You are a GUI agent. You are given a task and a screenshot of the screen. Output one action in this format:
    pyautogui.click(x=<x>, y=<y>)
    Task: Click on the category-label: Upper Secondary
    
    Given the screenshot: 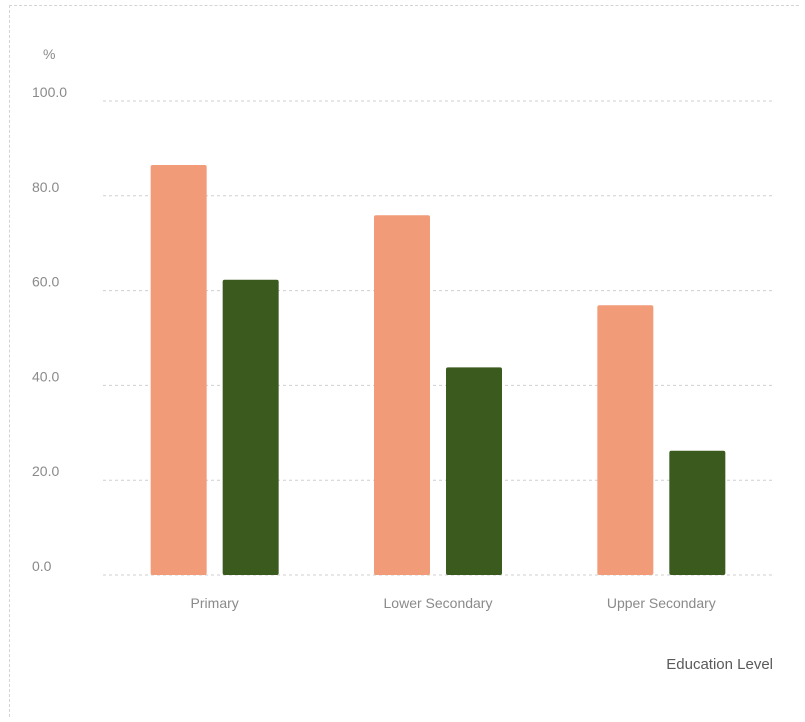 What is the action you would take?
    pyautogui.click(x=661, y=603)
    